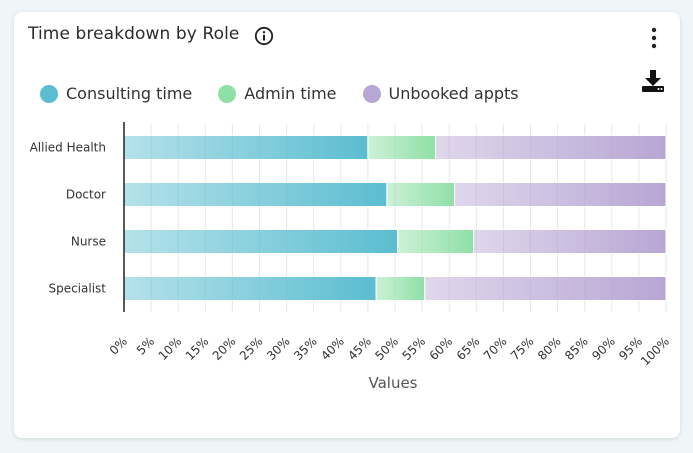 Image resolution: width=693 pixels, height=453 pixels. Describe the element at coordinates (653, 81) in the screenshot. I see `download-icon` at that location.